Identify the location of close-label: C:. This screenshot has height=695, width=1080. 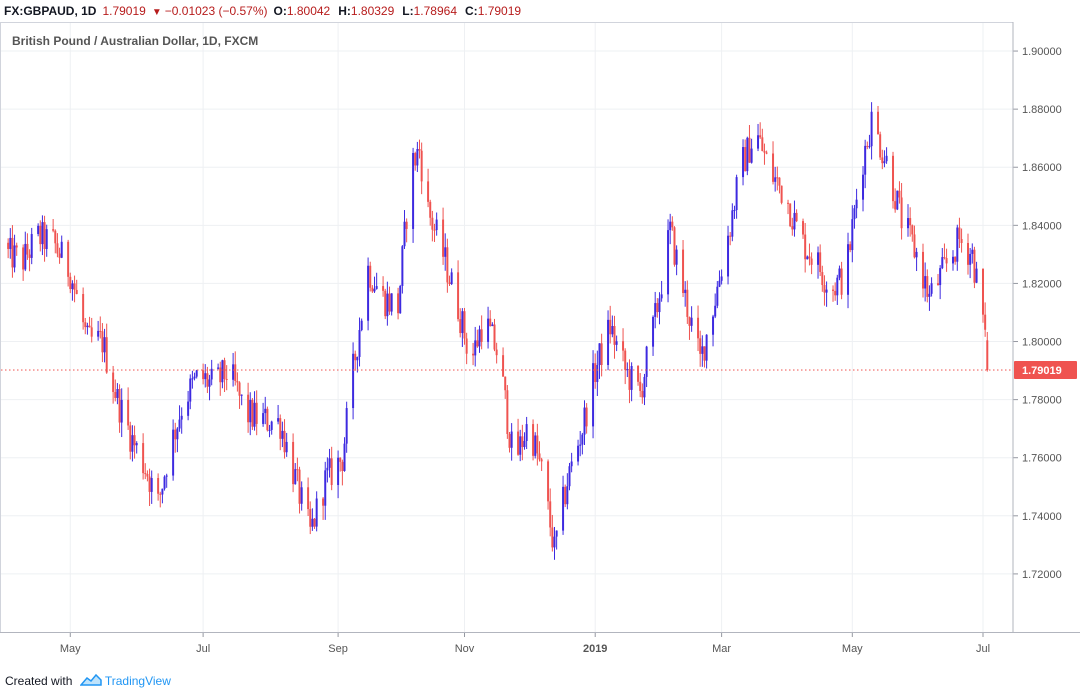
(471, 11).